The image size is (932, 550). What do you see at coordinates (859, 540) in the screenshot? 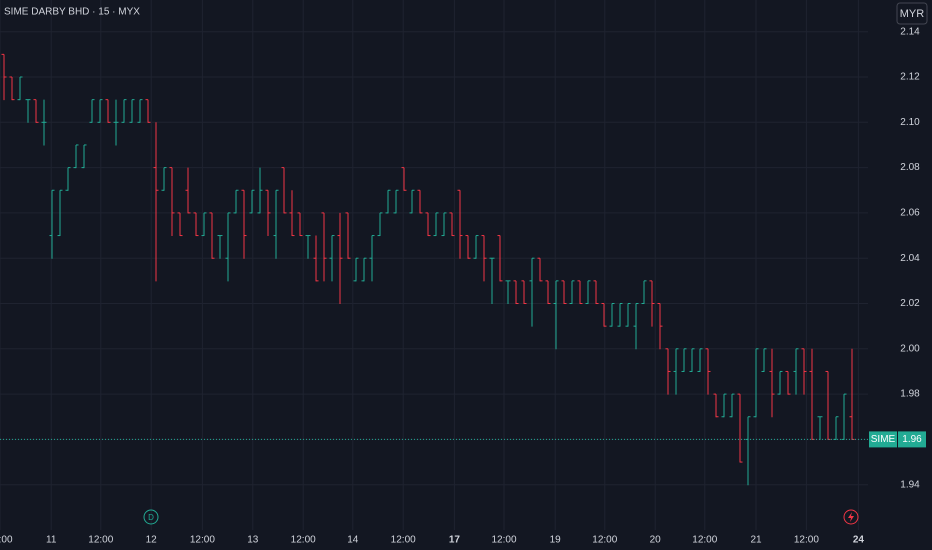
I see `x-tick-label: 24` at bounding box center [859, 540].